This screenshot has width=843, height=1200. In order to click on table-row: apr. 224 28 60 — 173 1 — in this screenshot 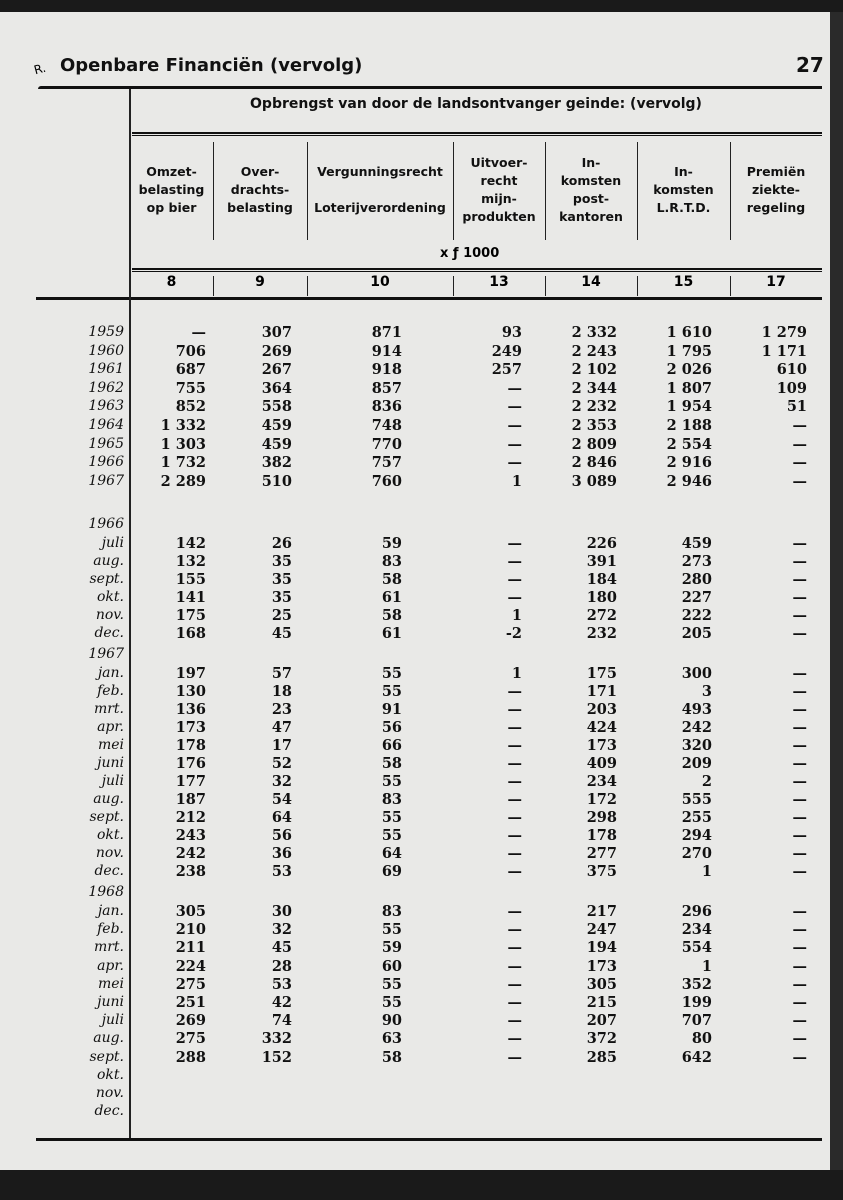, I will do `click(415, 967)`.